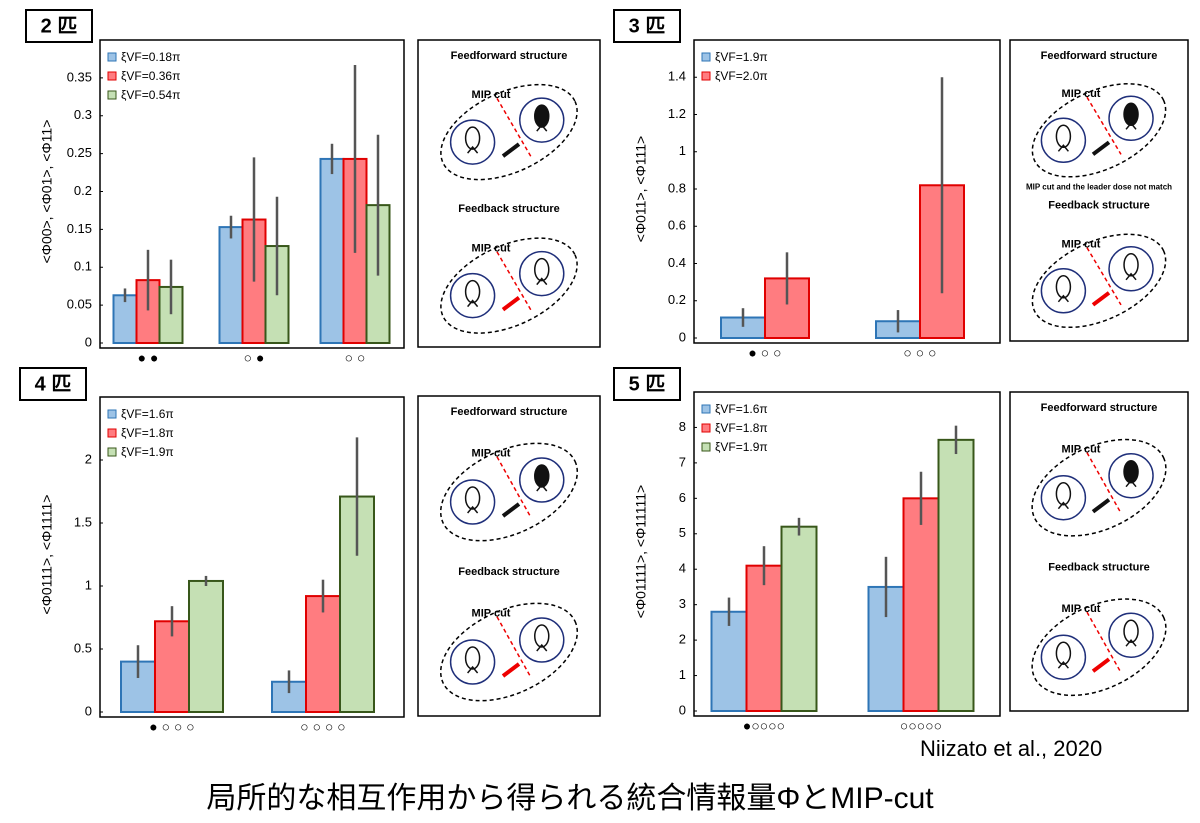 The image size is (1200, 823). What do you see at coordinates (741, 57) in the screenshot?
I see `legend-label: ξVF=1.9π` at bounding box center [741, 57].